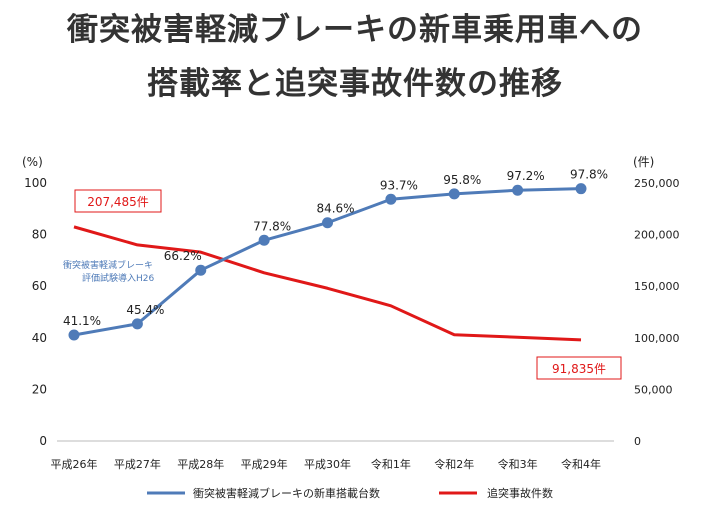 This screenshot has height=514, width=710. Describe the element at coordinates (653, 389) in the screenshot. I see `y-right-tick: 50,000` at that location.